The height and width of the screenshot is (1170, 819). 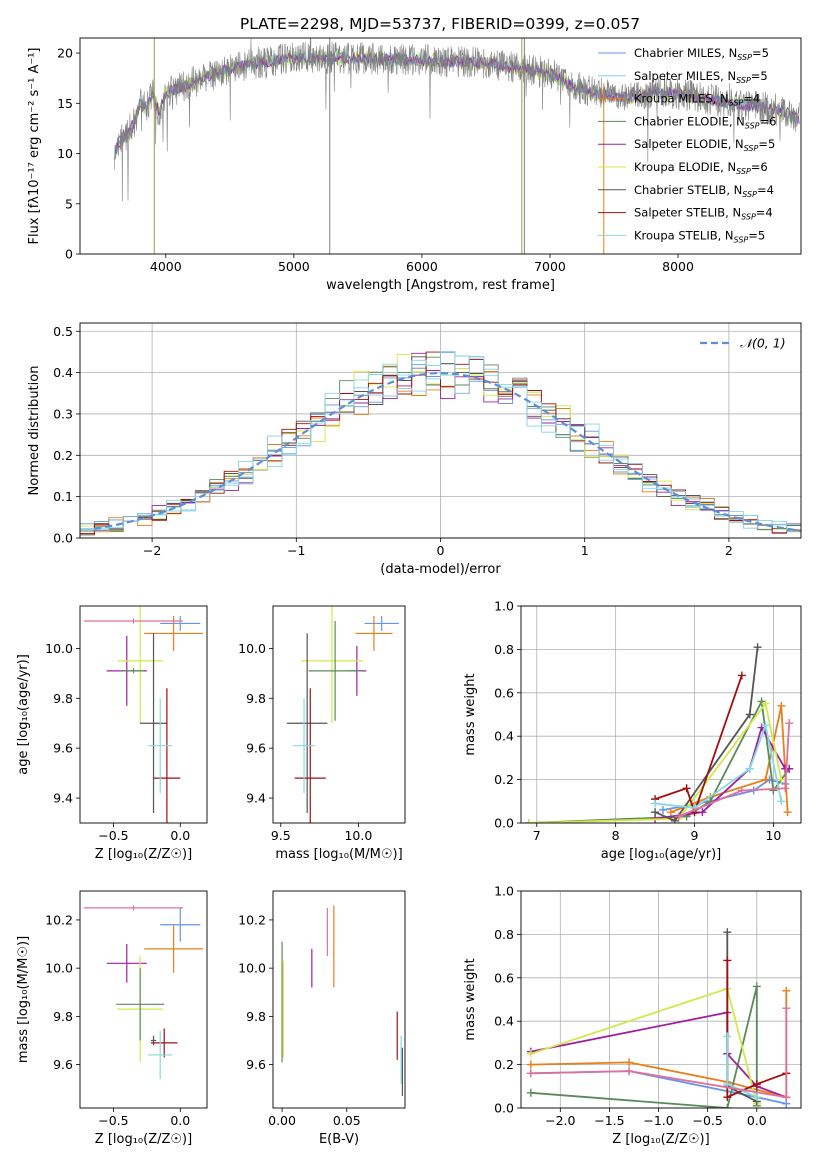 I want to click on mass-weight-lines, so click(x=658, y=1018).